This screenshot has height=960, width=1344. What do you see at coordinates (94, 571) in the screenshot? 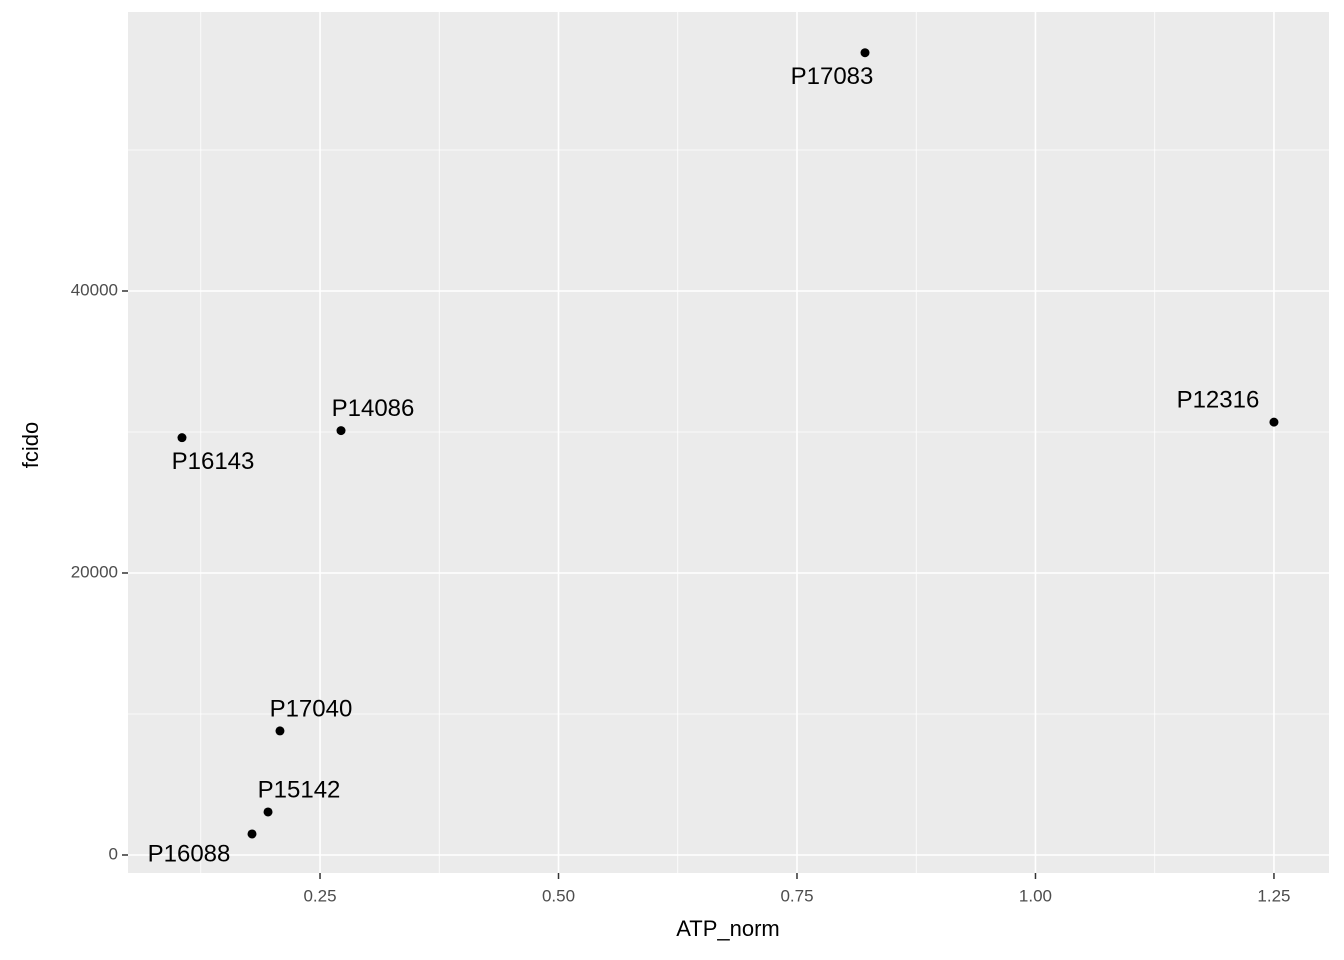
I see `y-tick-label: 20000` at bounding box center [94, 571].